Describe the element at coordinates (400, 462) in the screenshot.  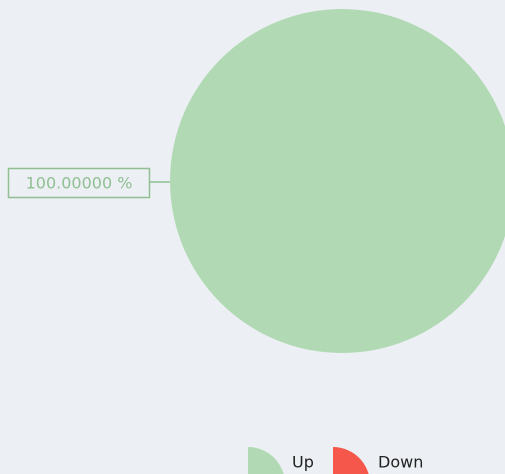
I see `legend-label: Down` at that location.